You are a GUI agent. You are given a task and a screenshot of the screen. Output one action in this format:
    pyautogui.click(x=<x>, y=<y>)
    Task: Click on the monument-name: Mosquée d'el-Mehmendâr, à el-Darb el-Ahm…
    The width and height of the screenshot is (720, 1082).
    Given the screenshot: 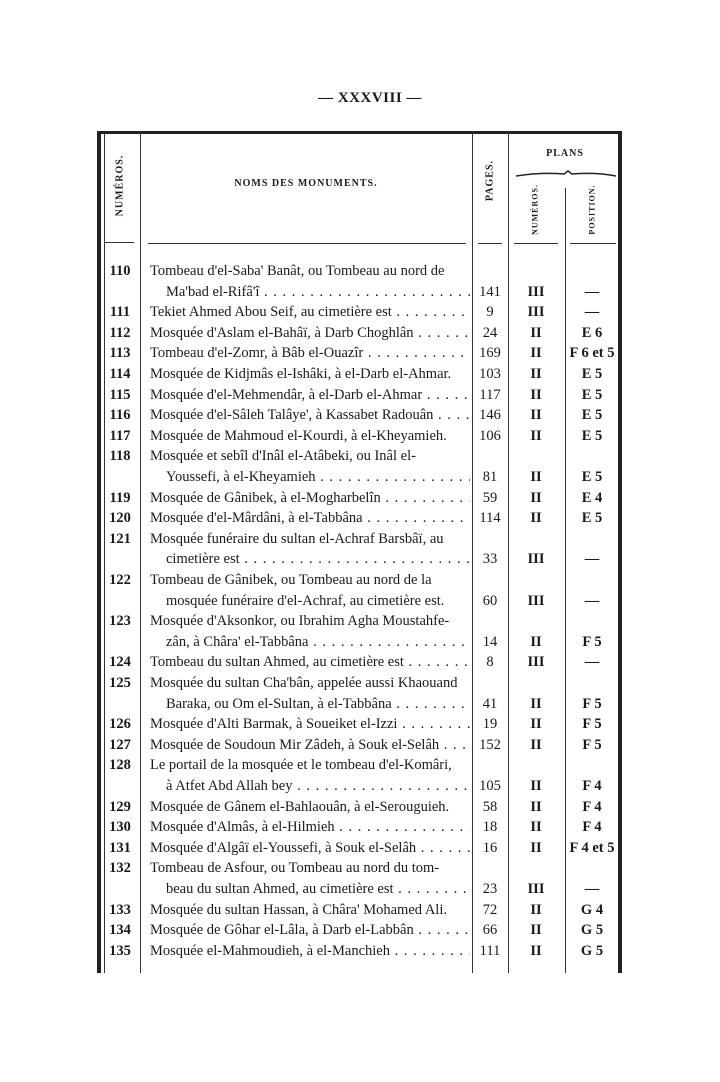 What is the action you would take?
    pyautogui.click(x=310, y=395)
    